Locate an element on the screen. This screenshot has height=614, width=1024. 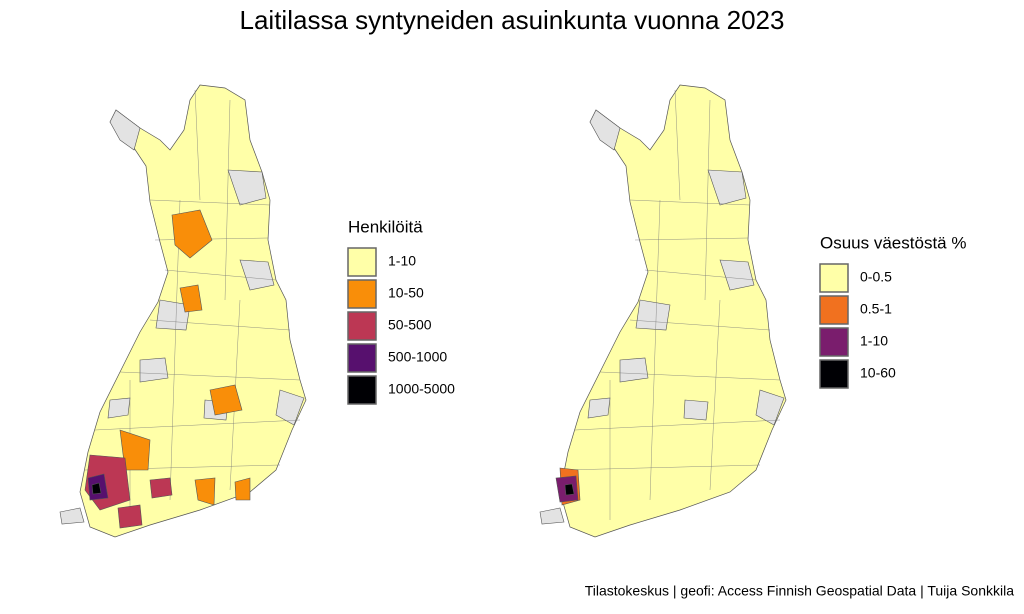
right-highlights is located at coordinates (568, 486).